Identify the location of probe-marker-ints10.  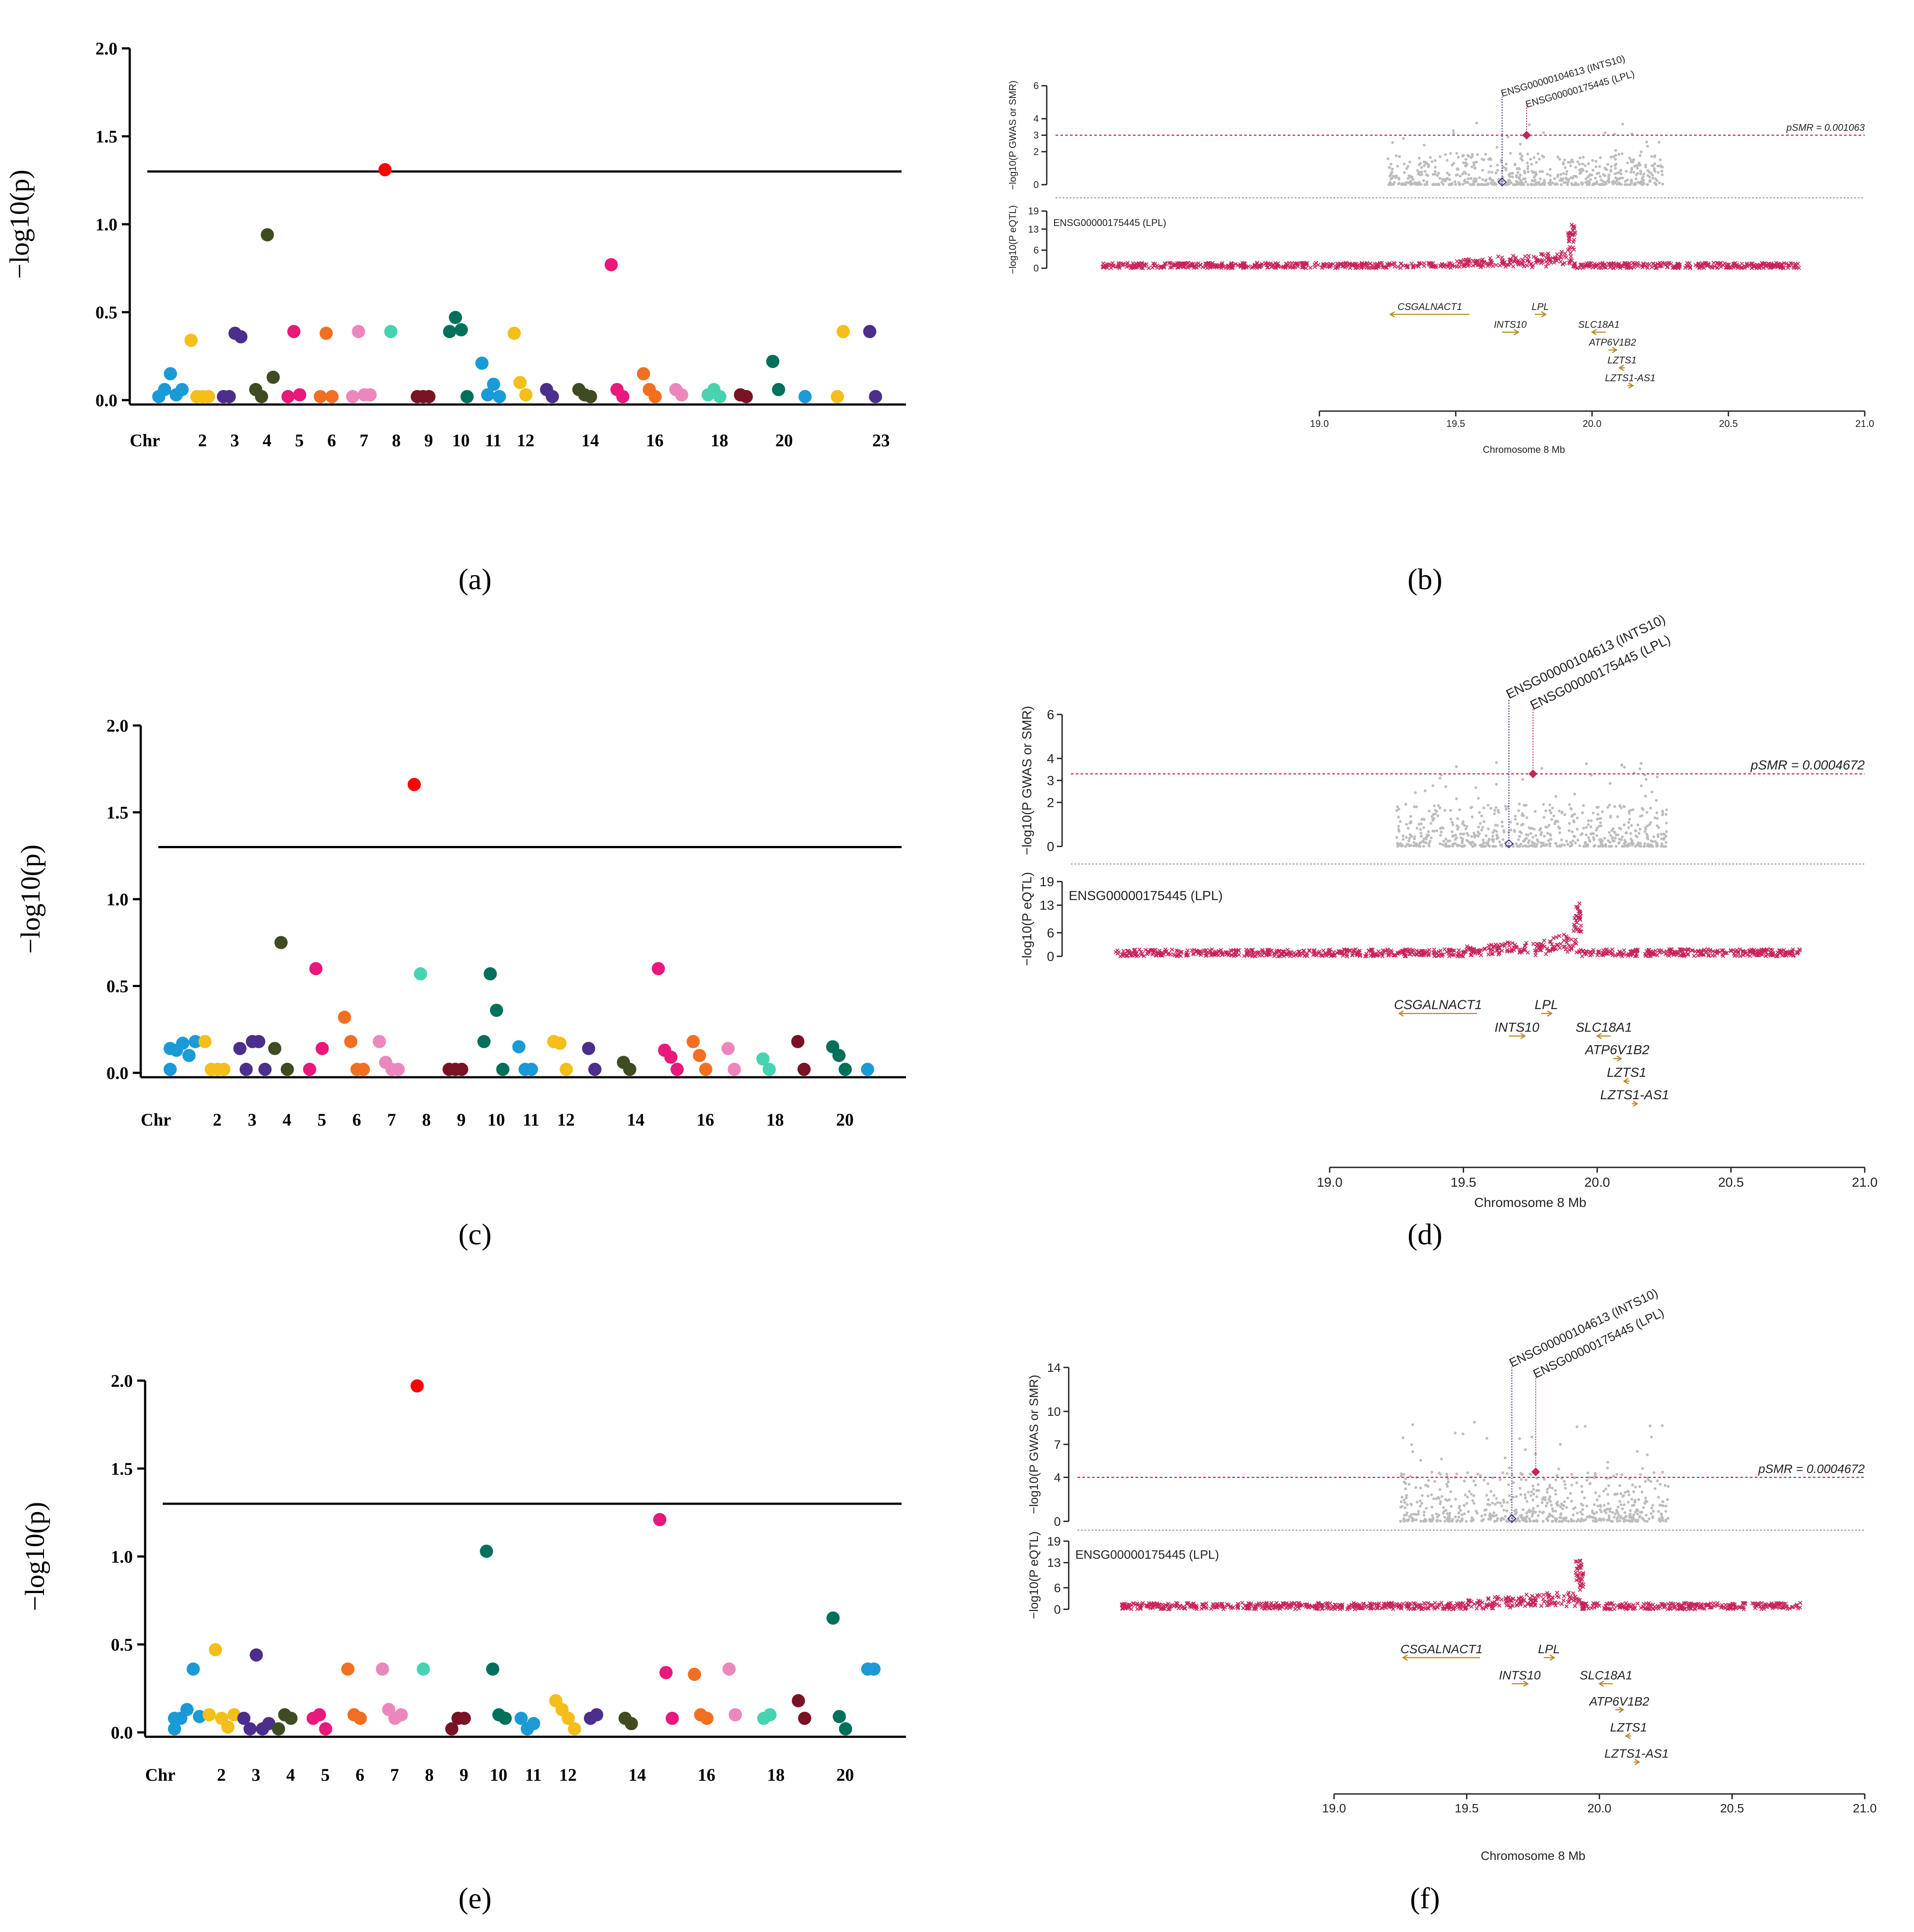
(1502, 182).